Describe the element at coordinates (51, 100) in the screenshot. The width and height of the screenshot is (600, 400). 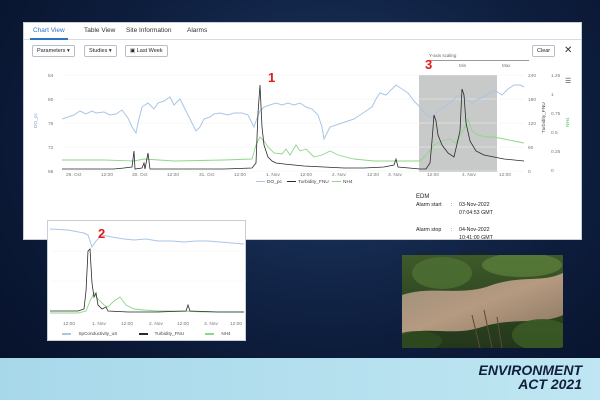
I see `left-axis-tick: 80` at that location.